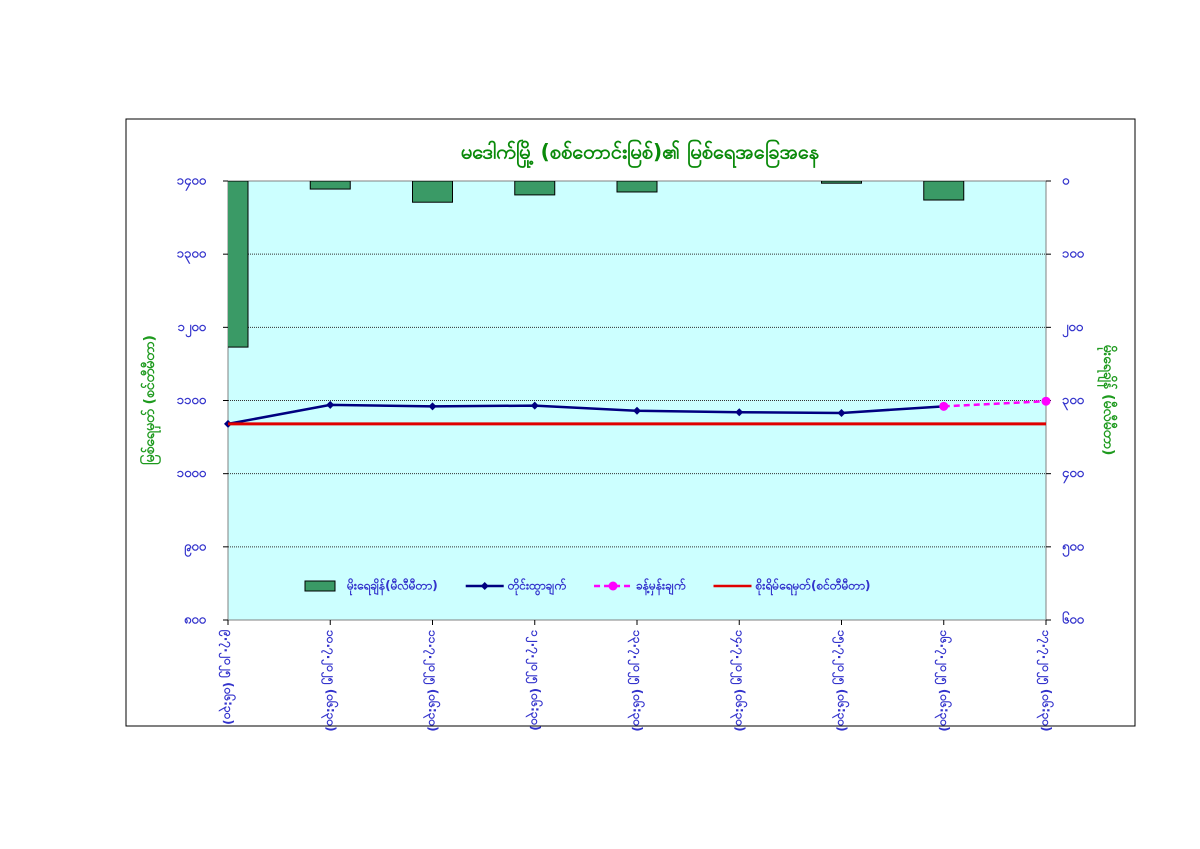  What do you see at coordinates (192, 473) in the screenshot?
I see `y-tick-label: ၁၀၀၀` at bounding box center [192, 473].